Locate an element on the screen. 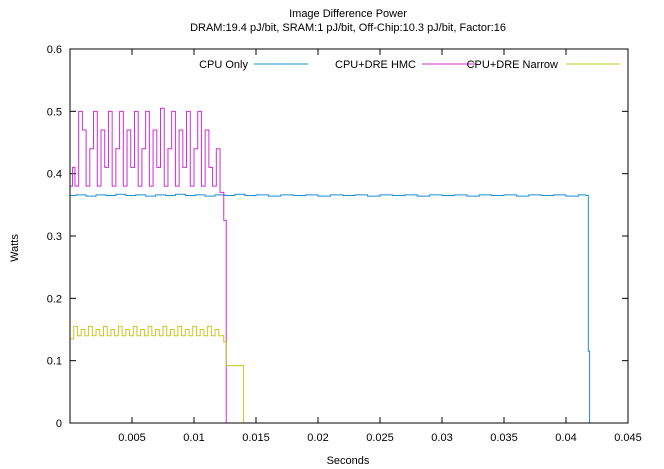 This screenshot has height=469, width=664. y-tick-label: 0.3 is located at coordinates (54, 237).